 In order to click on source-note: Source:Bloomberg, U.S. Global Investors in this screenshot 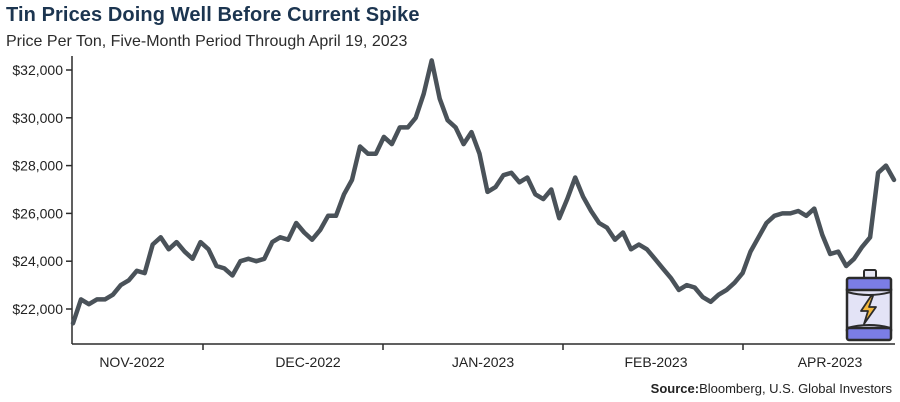, I will do `click(771, 388)`.